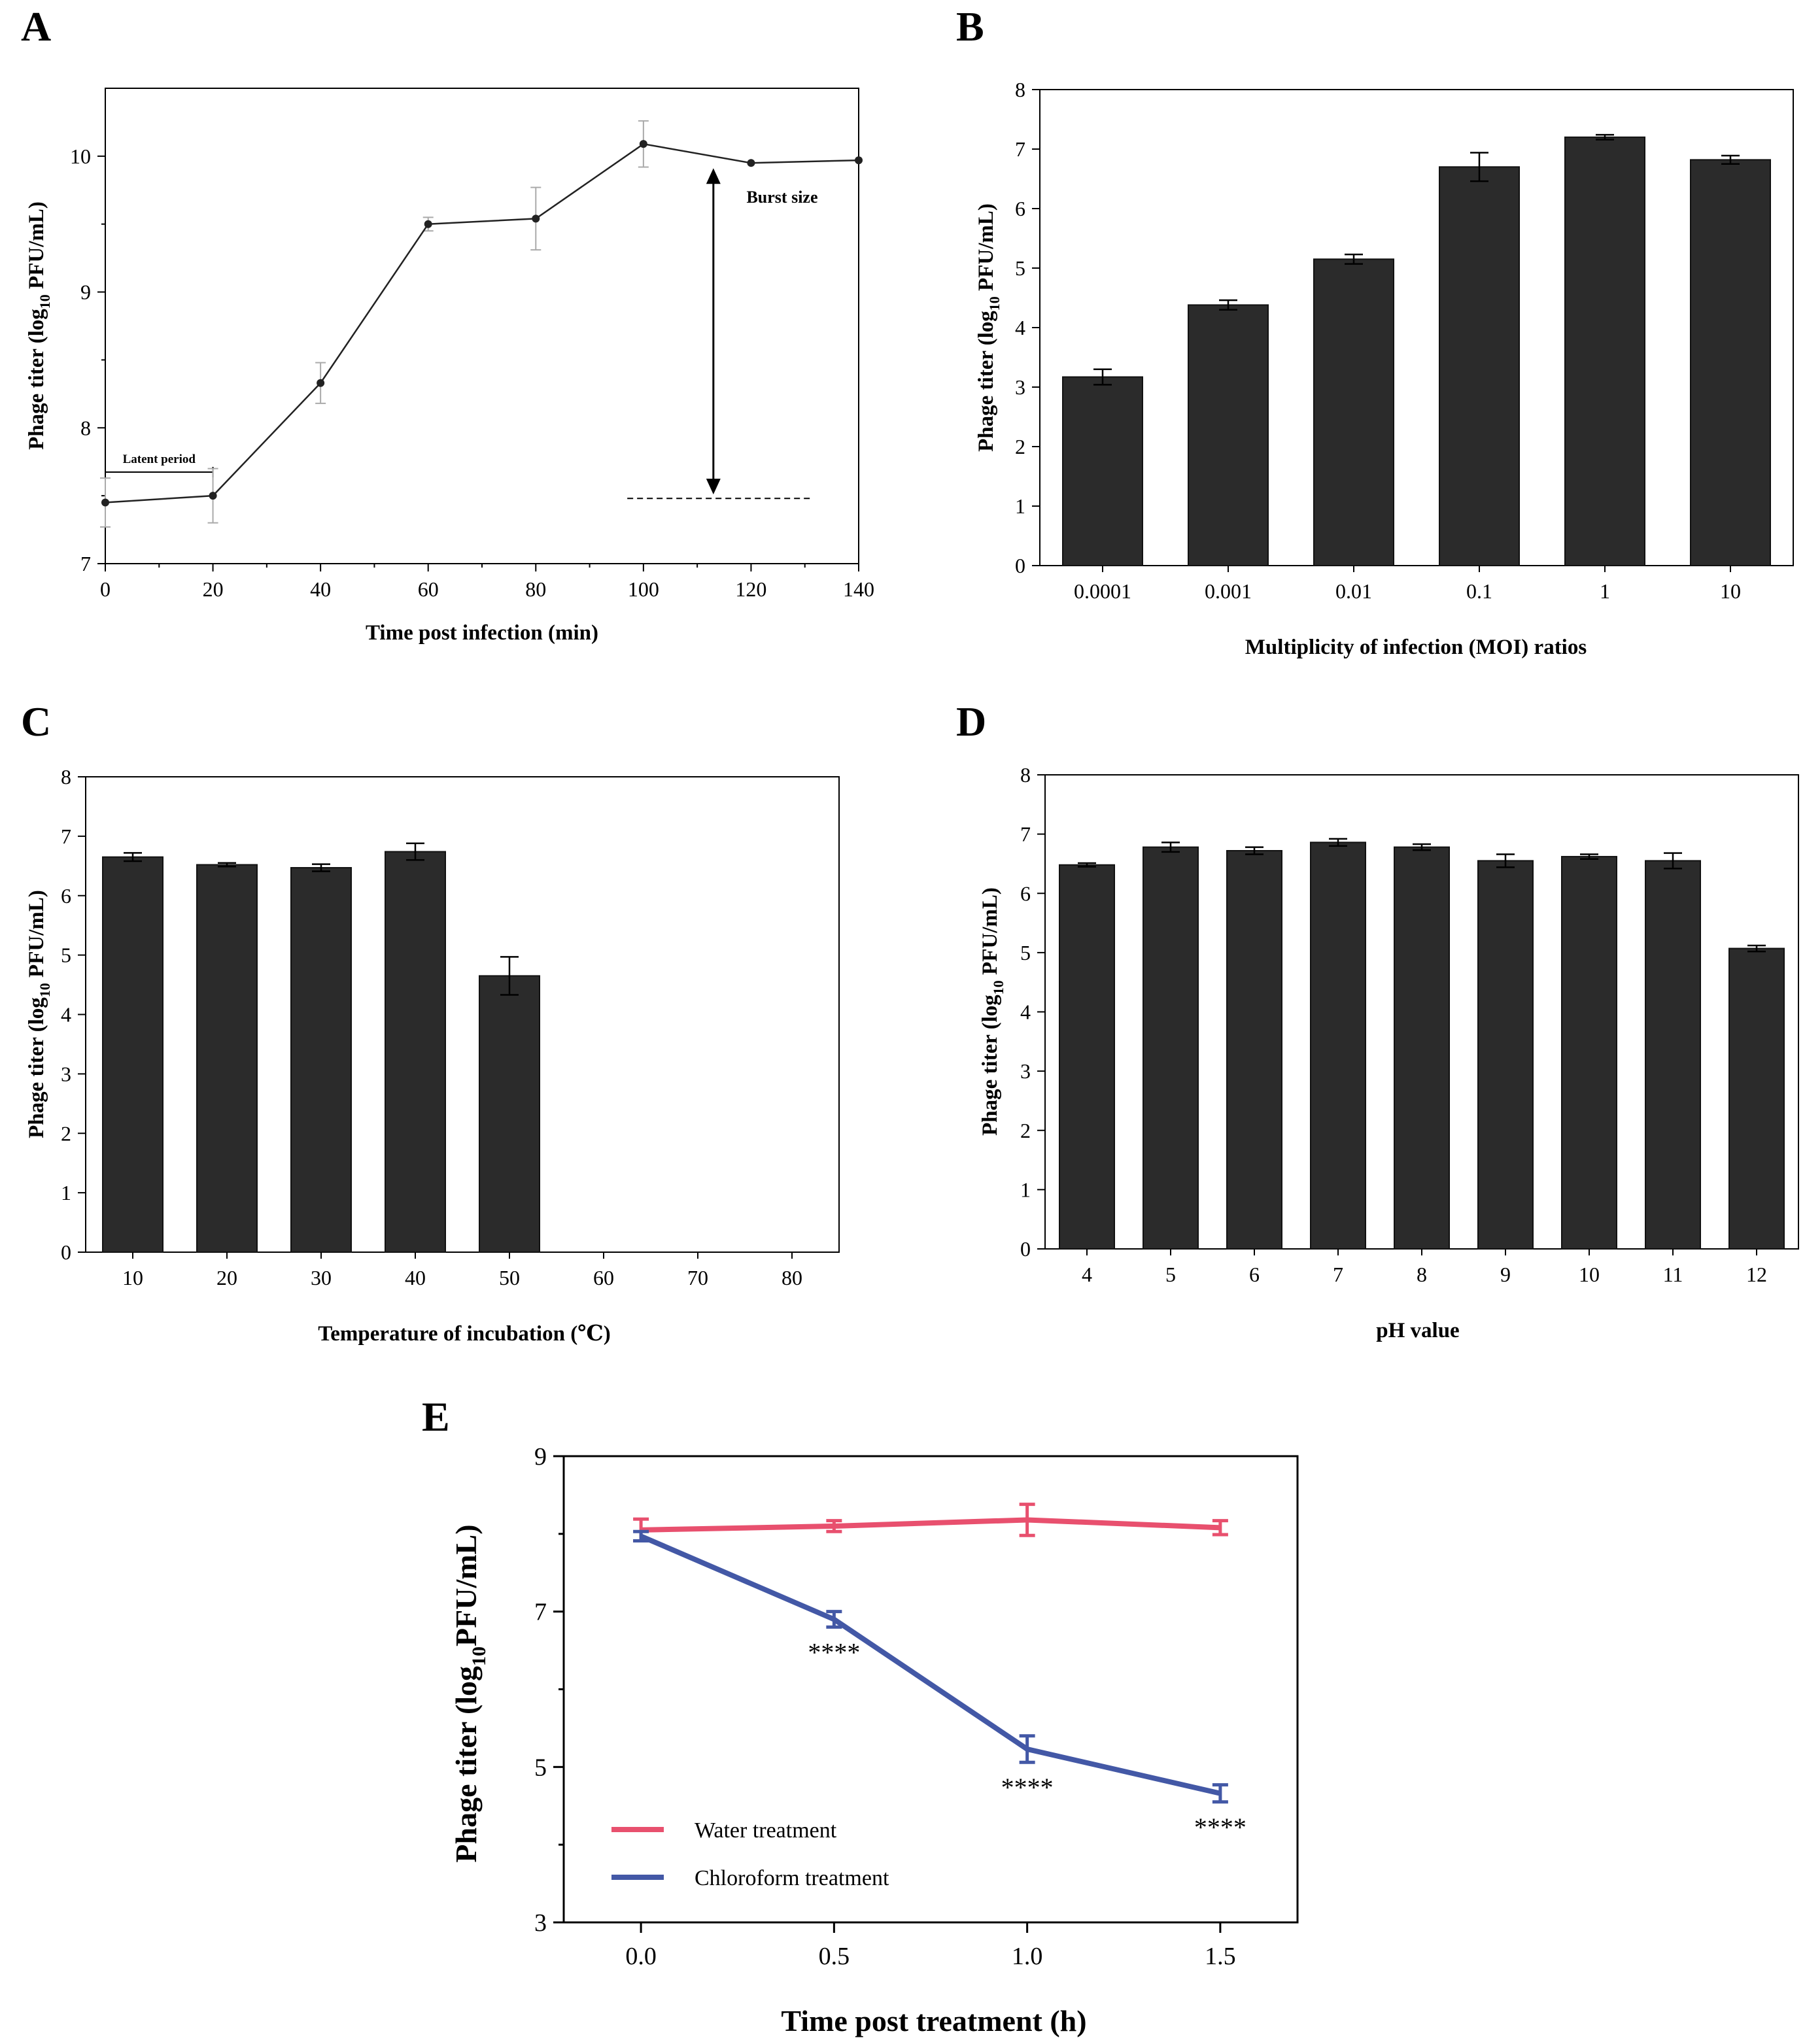 Image resolution: width=1805 pixels, height=2044 pixels. What do you see at coordinates (66, 837) in the screenshot?
I see `panel-c-y-tick-label: 7` at bounding box center [66, 837].